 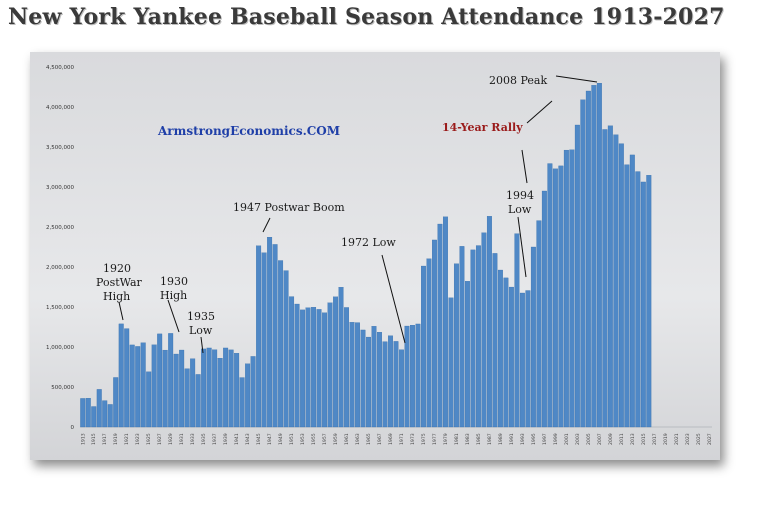 I want to click on x-tick-label: 1971, so click(x=402, y=439).